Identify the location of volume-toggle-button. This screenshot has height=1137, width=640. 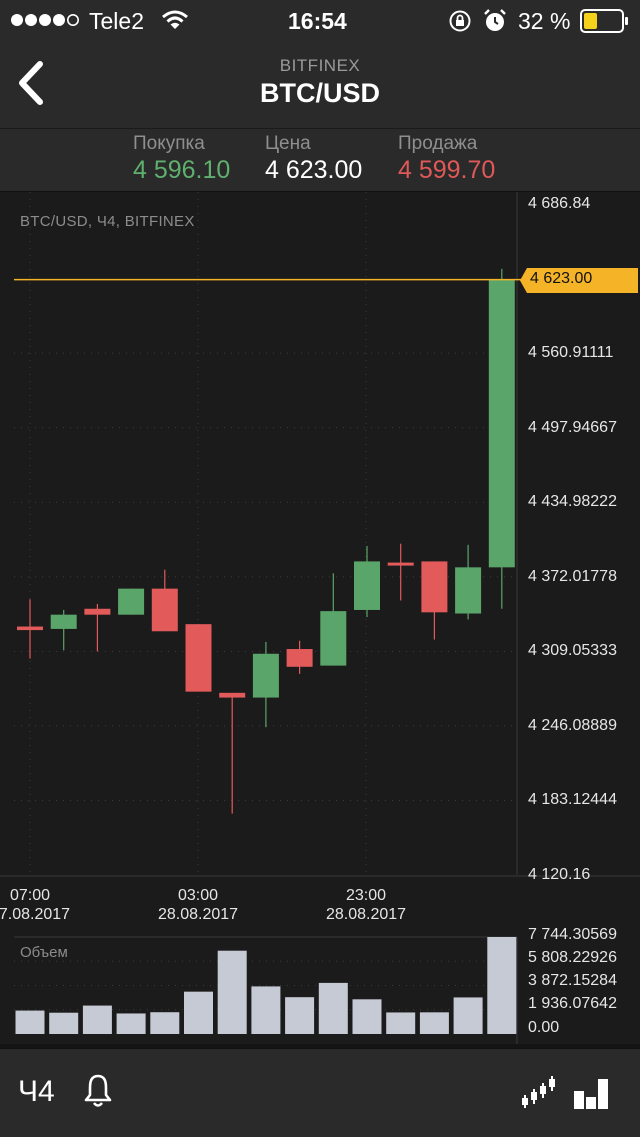
(591, 1095).